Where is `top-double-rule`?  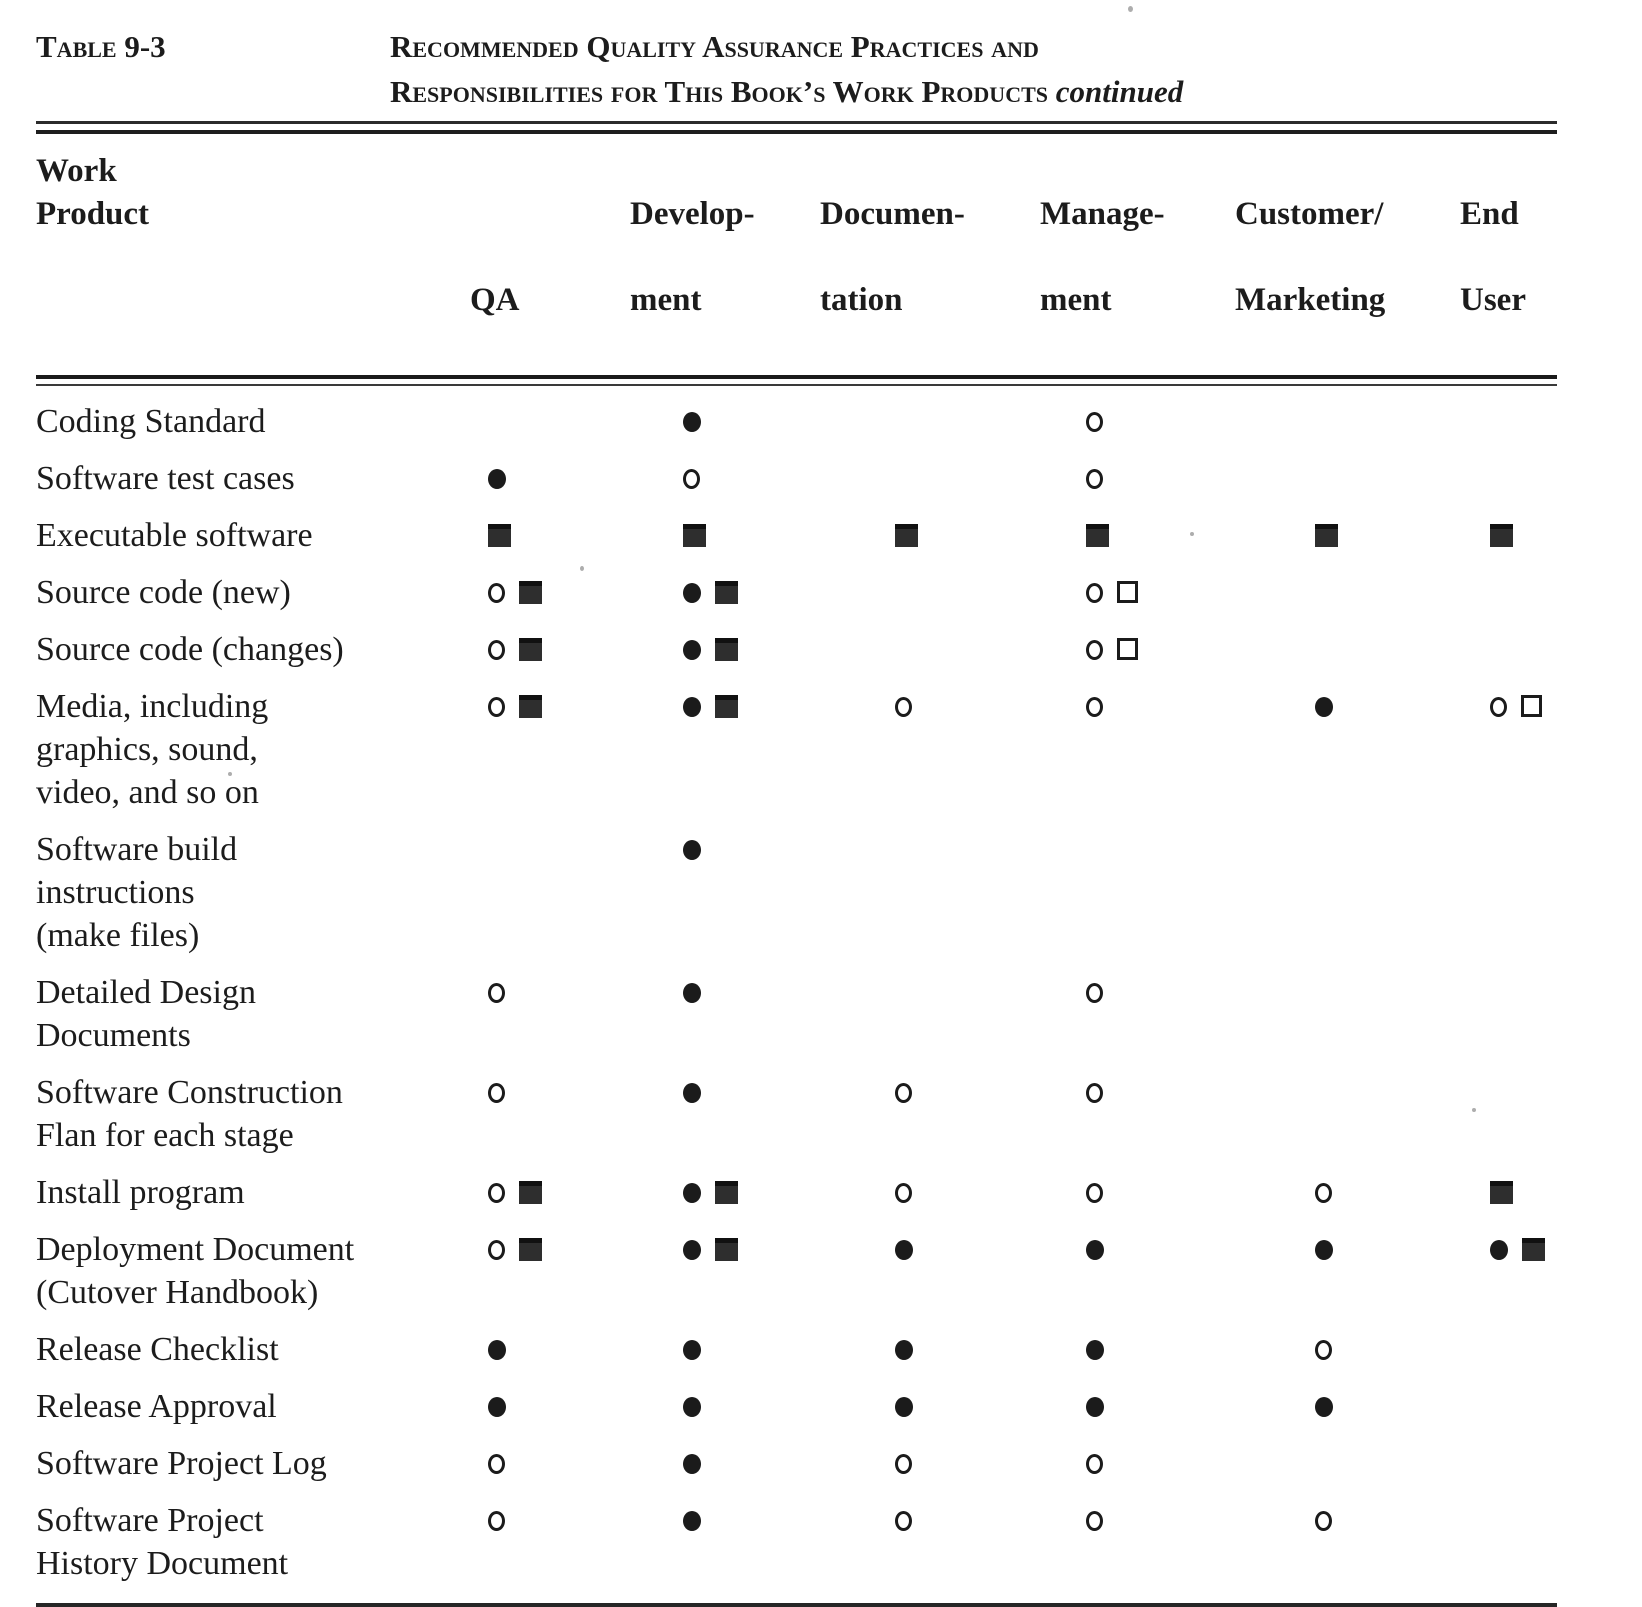 top-double-rule is located at coordinates (796, 127).